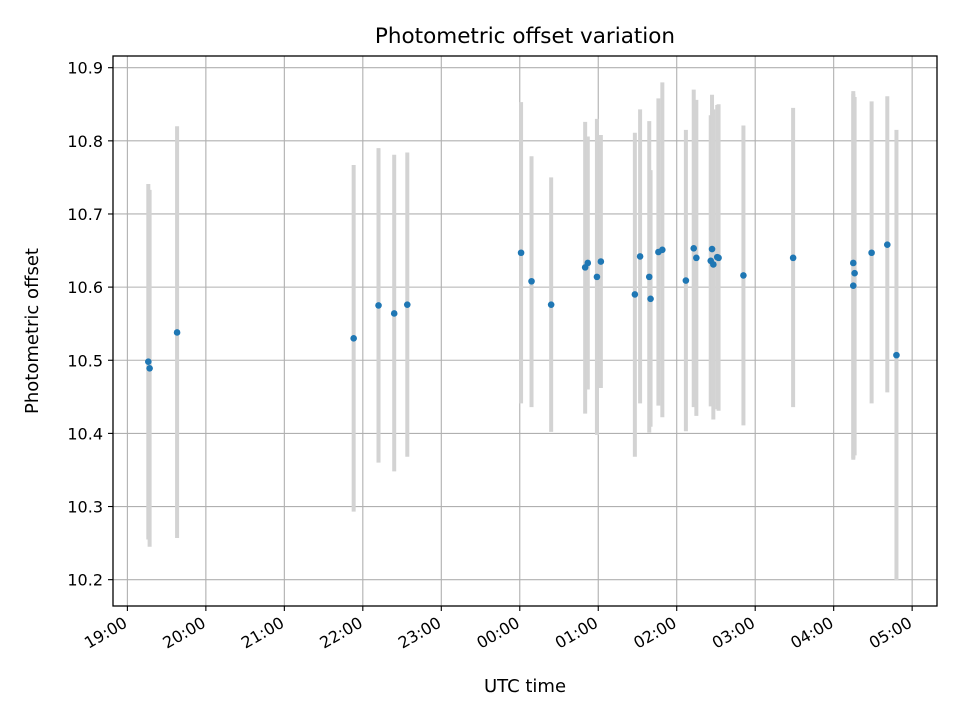  Describe the element at coordinates (525, 686) in the screenshot. I see `x-axis-title: UTC time` at that location.